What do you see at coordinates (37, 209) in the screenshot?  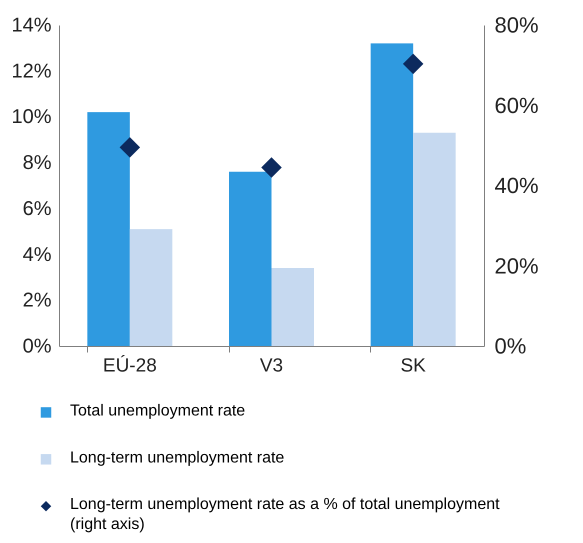 I see `y-tick-label: 6%` at bounding box center [37, 209].